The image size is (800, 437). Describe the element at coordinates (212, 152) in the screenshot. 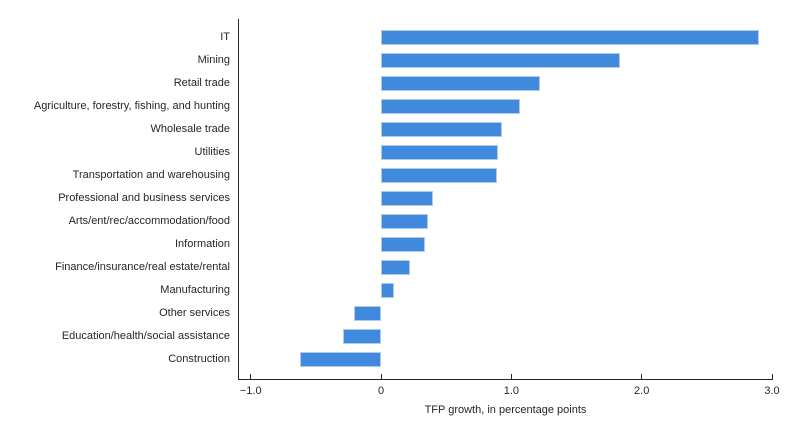

I see `category-label: Utilities` at that location.